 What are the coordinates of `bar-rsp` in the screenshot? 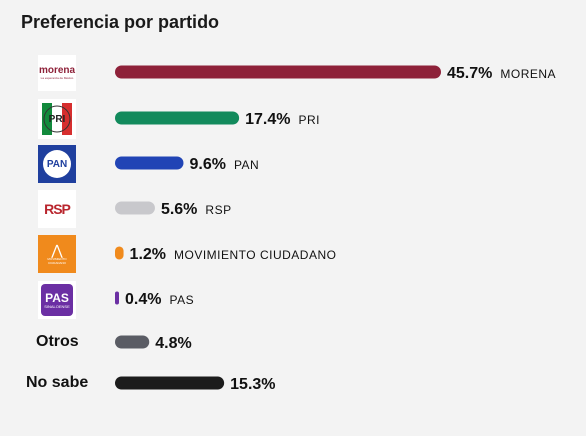 It's located at (135, 208).